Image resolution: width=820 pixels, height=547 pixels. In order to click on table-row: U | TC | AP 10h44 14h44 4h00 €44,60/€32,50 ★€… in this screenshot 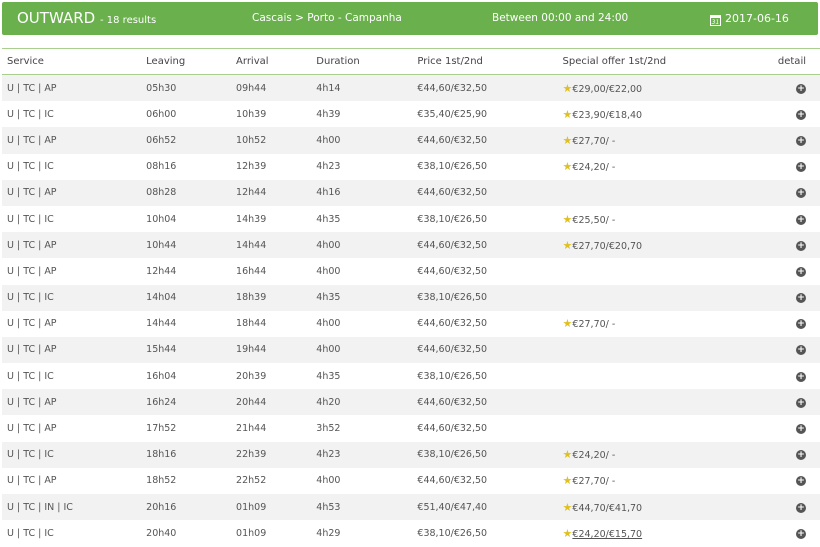, I will do `click(411, 245)`.